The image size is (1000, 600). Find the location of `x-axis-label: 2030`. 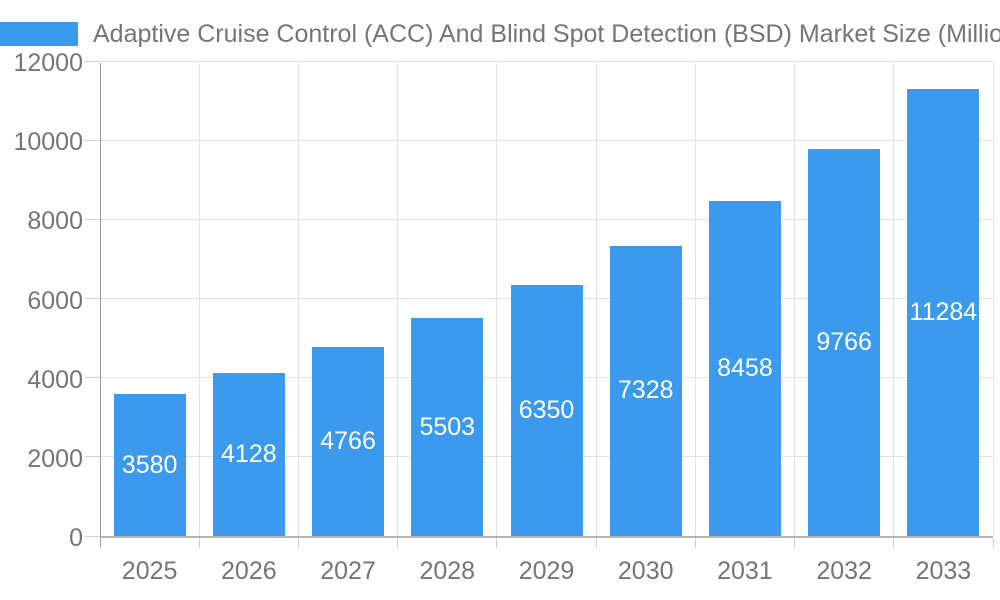

x-axis-label: 2030 is located at coordinates (645, 571).